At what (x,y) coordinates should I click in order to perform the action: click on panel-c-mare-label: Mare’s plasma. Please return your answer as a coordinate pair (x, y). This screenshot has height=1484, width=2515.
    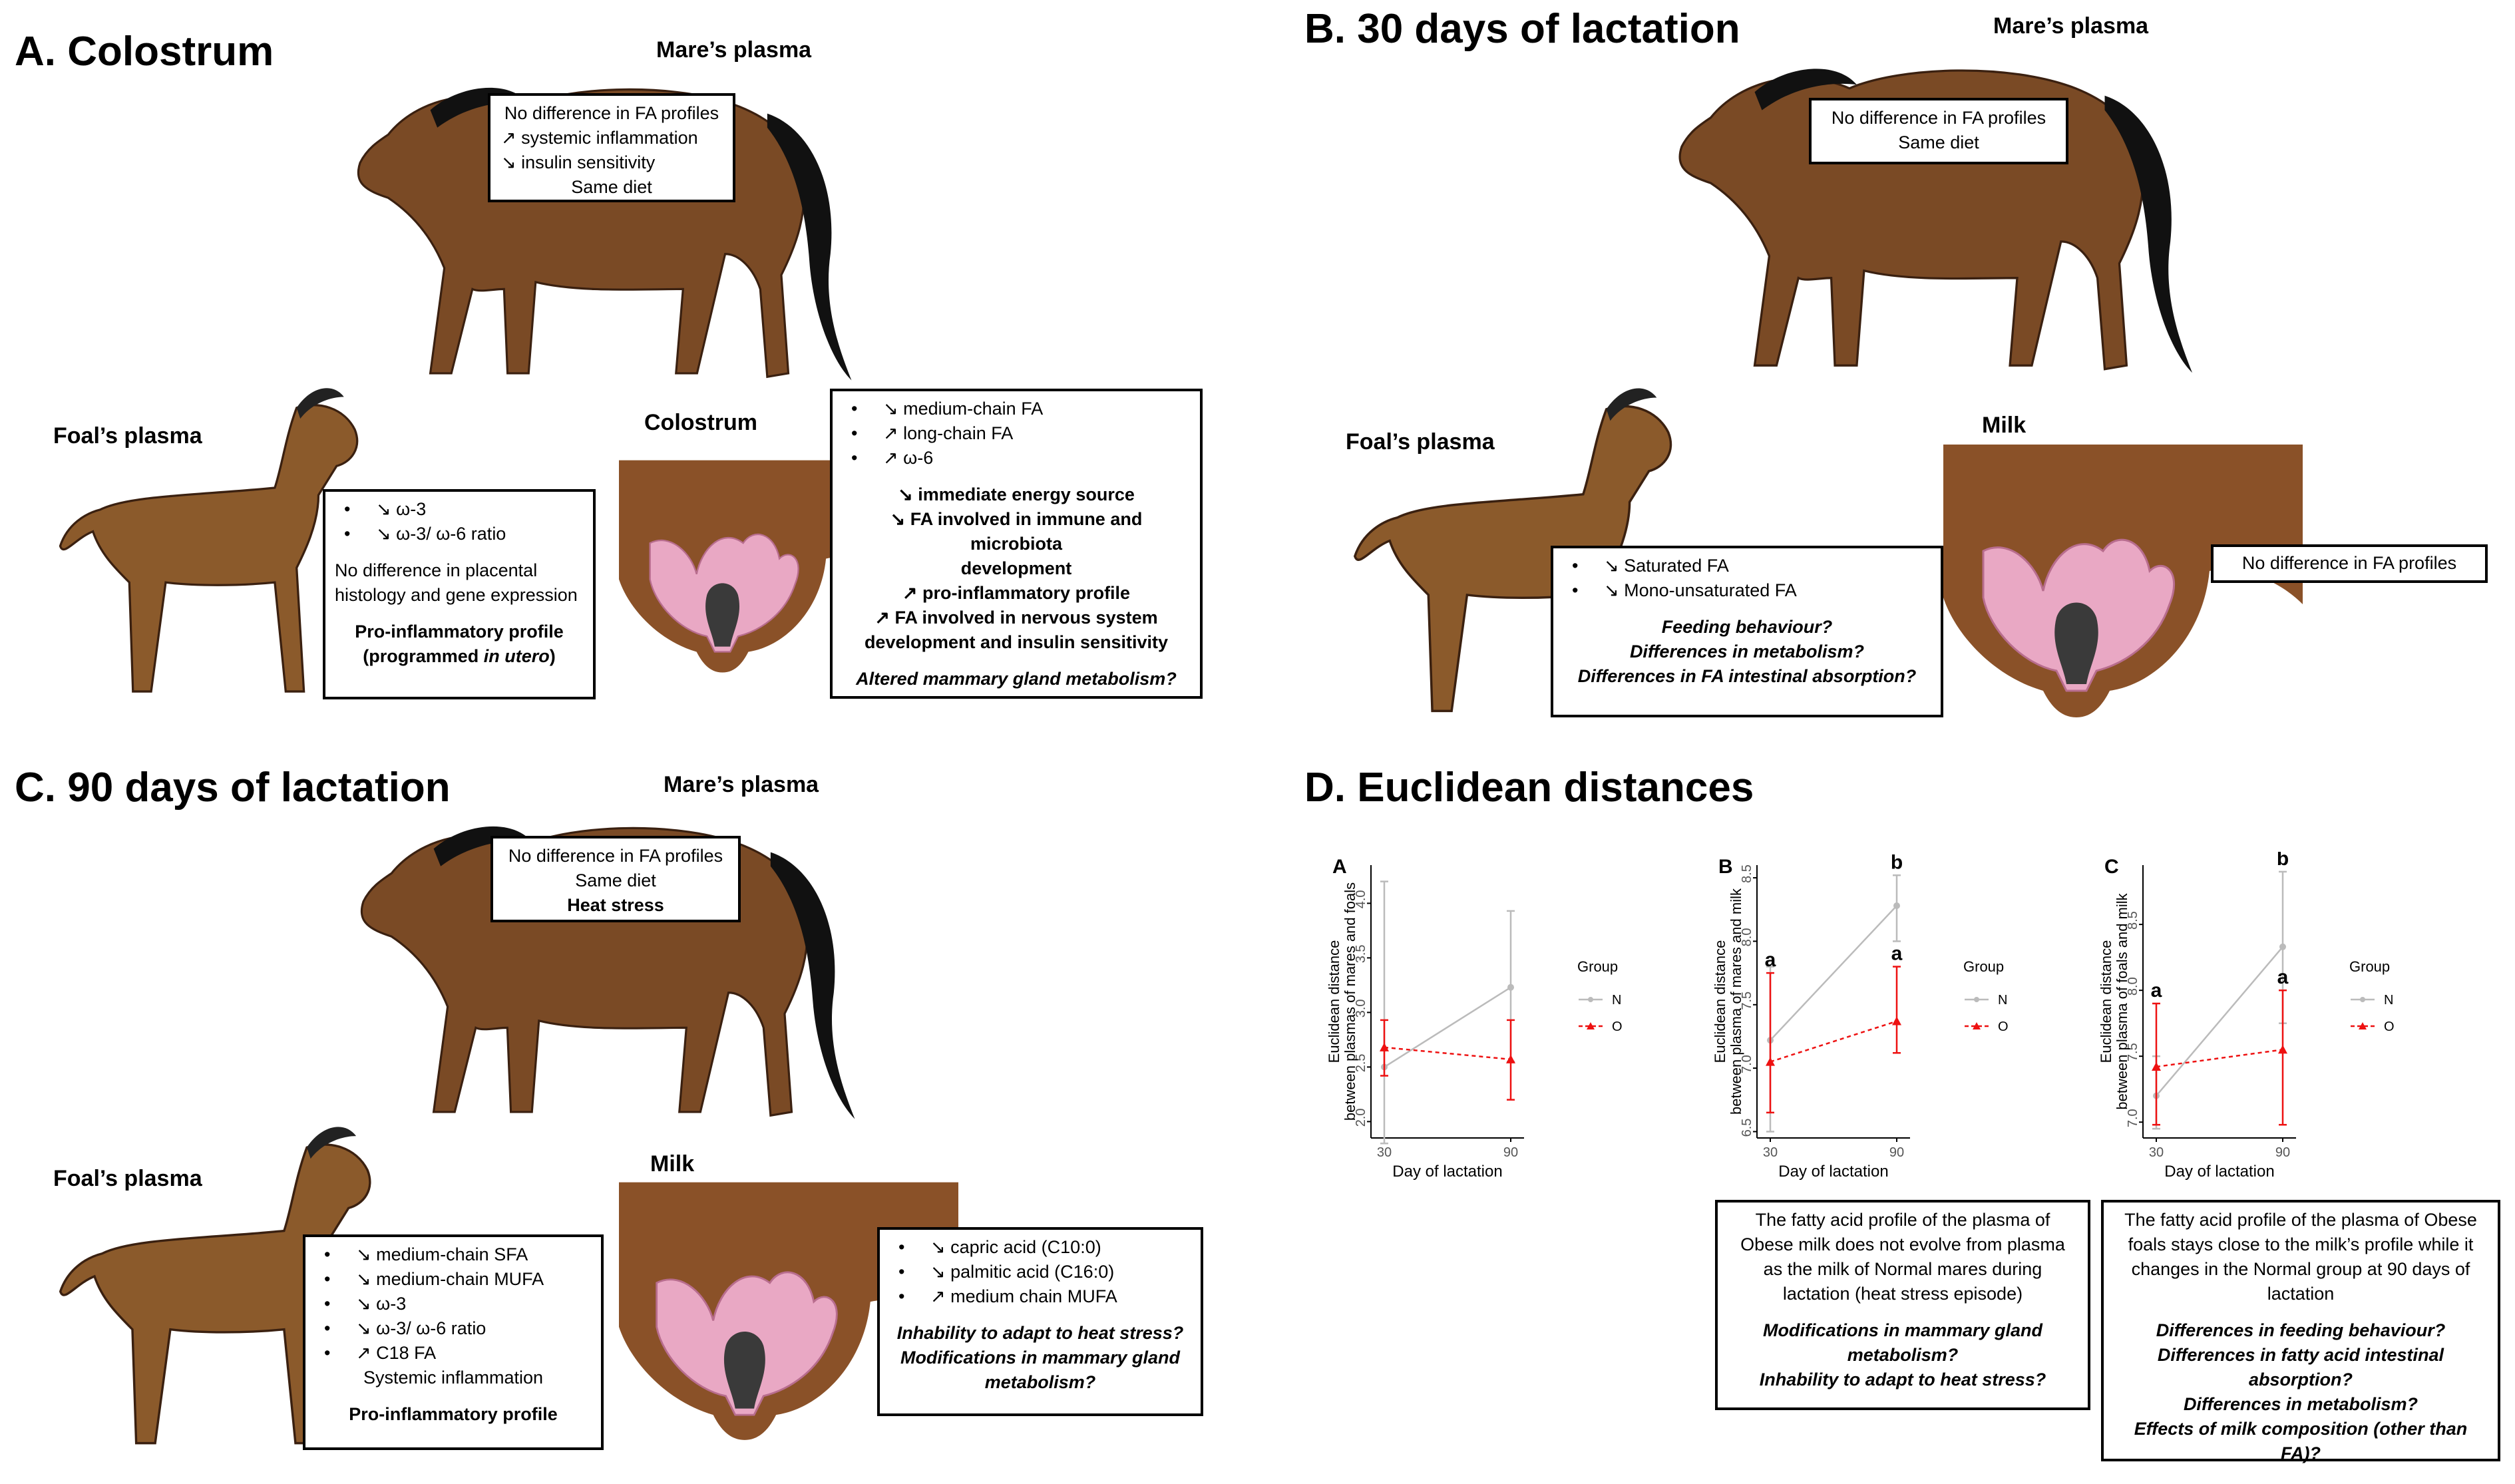
    Looking at the image, I should click on (741, 784).